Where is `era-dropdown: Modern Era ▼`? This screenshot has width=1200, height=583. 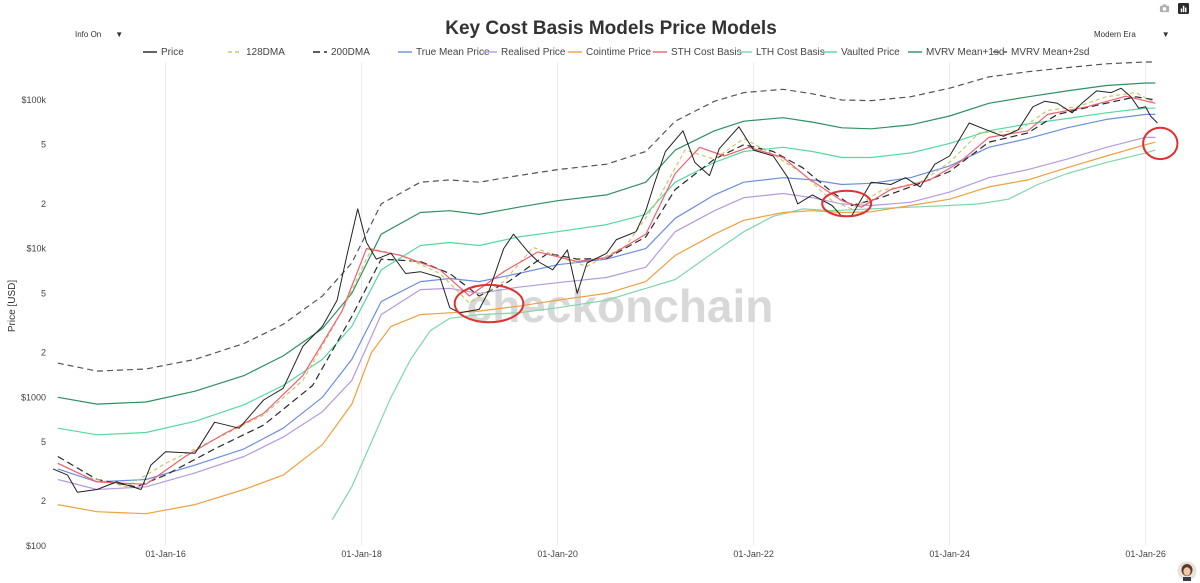 era-dropdown: Modern Era ▼ is located at coordinates (1132, 34).